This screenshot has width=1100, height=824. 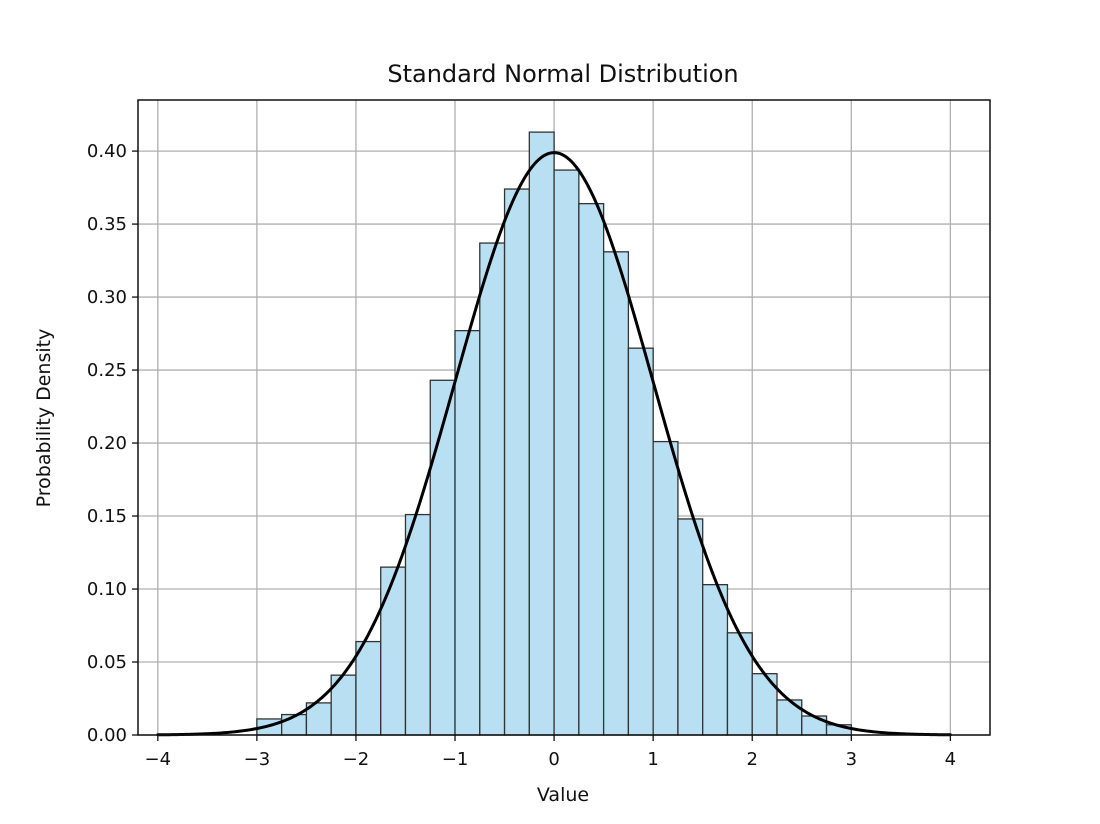 What do you see at coordinates (107, 151) in the screenshot?
I see `y-tick-label-8: 0.40` at bounding box center [107, 151].